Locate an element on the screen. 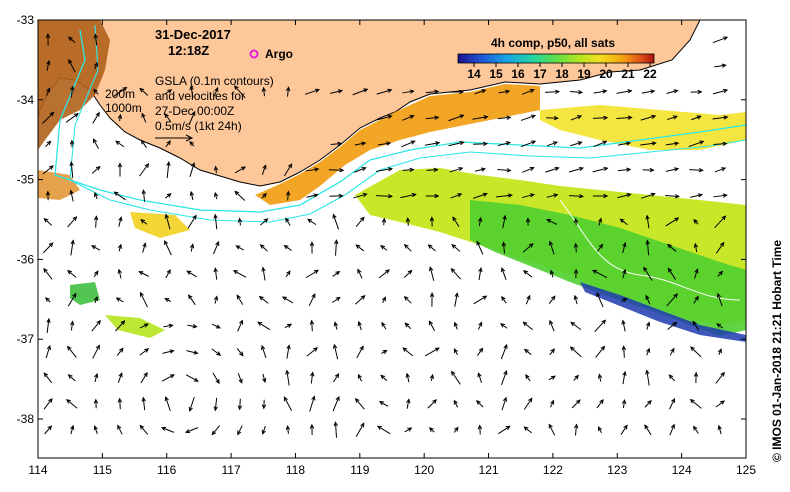  x-tick-label: 115 is located at coordinates (102, 470).